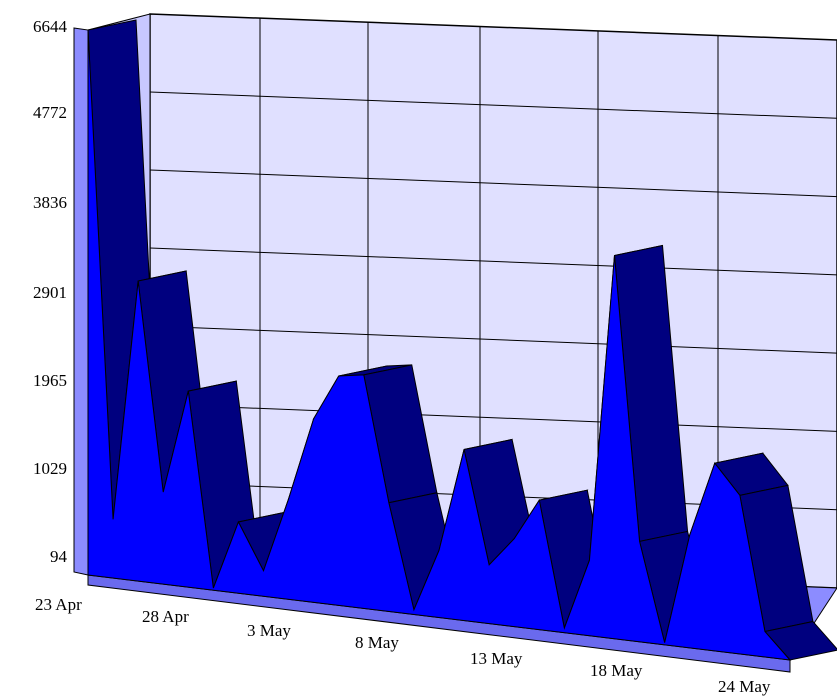 Image resolution: width=837 pixels, height=698 pixels. I want to click on x-tick-label: 24 May, so click(744, 686).